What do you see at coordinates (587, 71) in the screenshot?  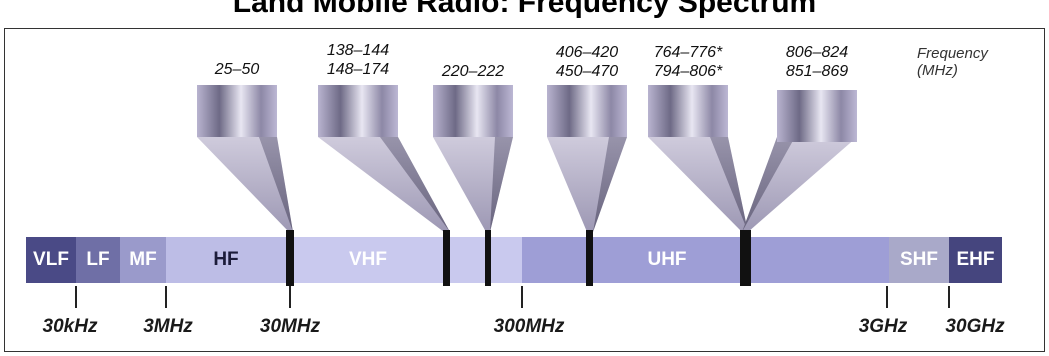 I see `allocation-line: 450–470` at bounding box center [587, 71].